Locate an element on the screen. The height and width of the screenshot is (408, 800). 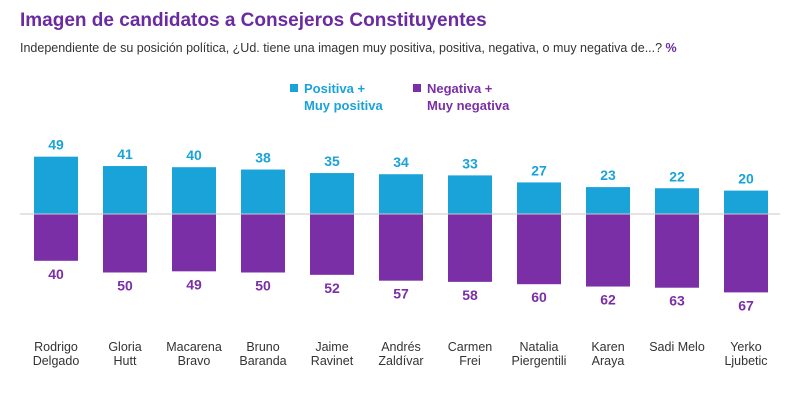
data-label-positive: 33 is located at coordinates (470, 163).